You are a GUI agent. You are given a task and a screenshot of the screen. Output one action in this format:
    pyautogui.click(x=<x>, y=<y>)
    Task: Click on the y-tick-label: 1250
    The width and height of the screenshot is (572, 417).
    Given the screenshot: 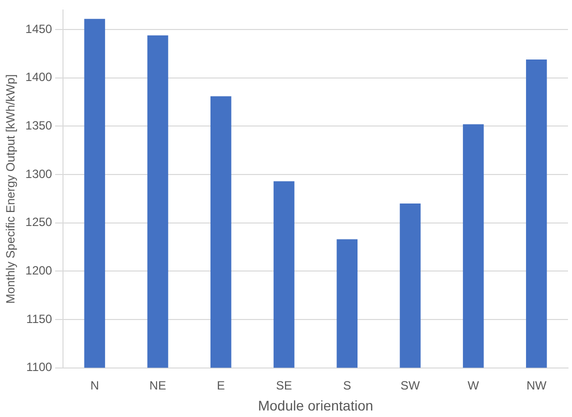 What is the action you would take?
    pyautogui.click(x=38, y=222)
    